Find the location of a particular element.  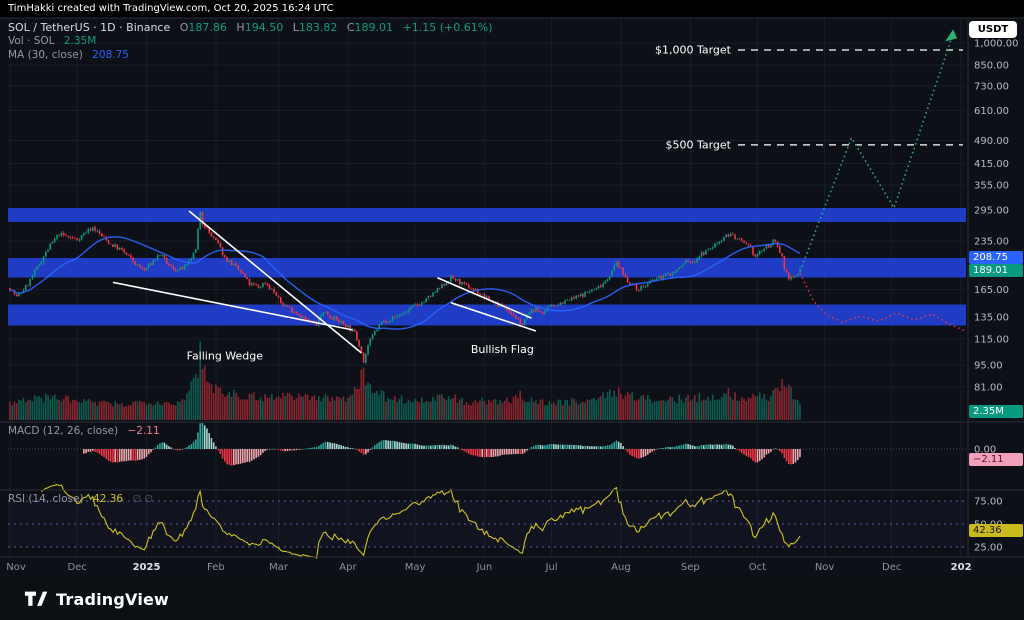

macd-label: MACD (12, 26, close) is located at coordinates (63, 431).